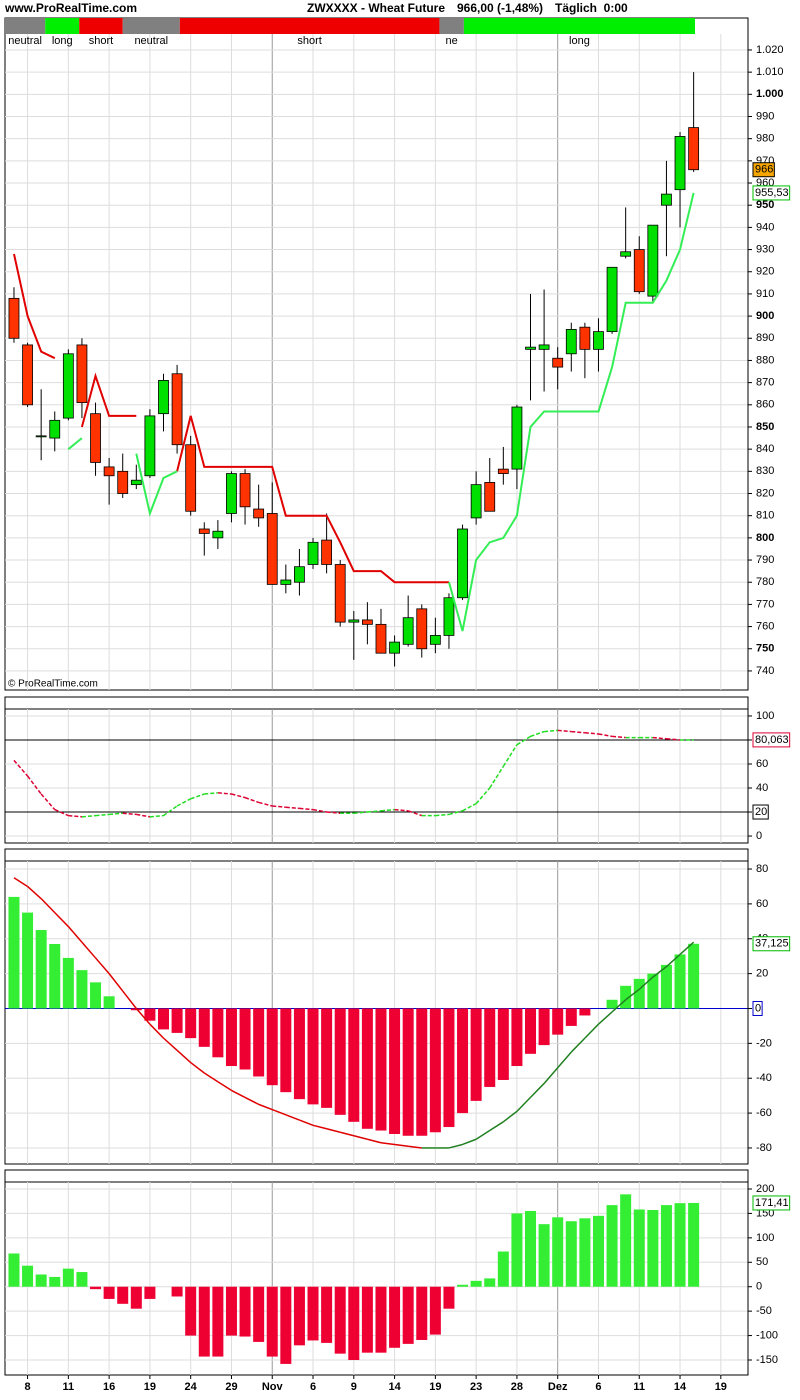 The height and width of the screenshot is (1400, 800). I want to click on period: Täglich 0:00, so click(591, 8).